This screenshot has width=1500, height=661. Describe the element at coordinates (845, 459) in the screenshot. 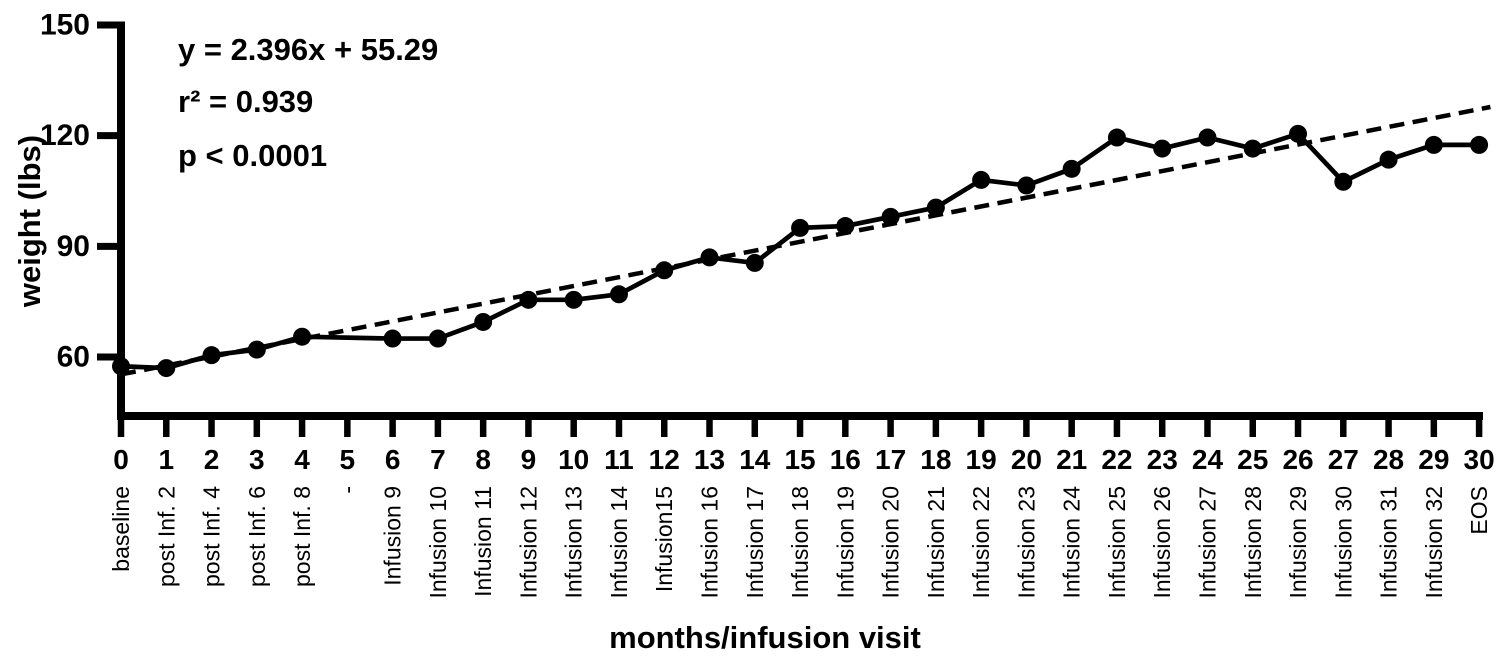

I see `x-month-label: 16` at that location.